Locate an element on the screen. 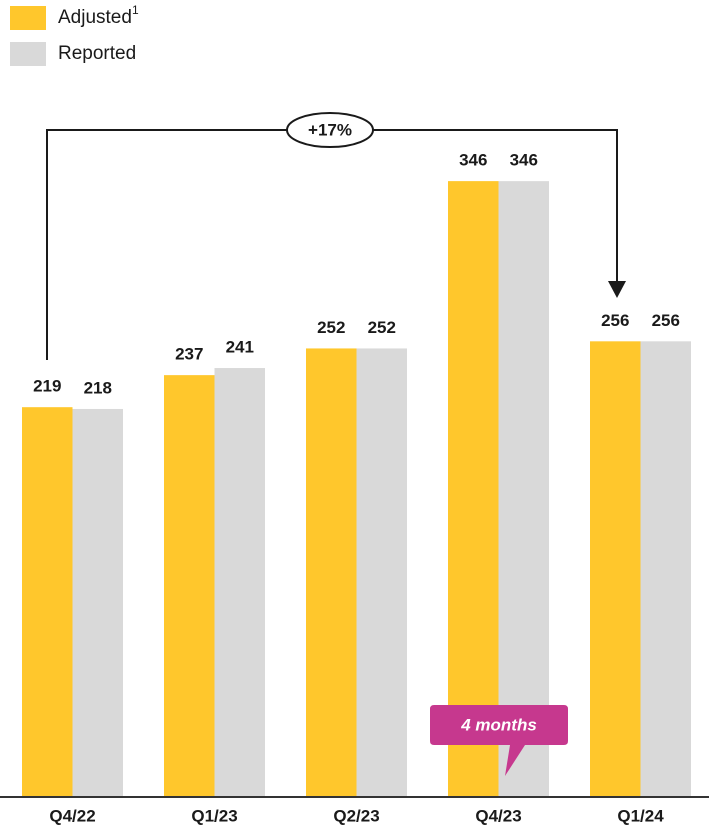  x-tick-label: Q1/24 is located at coordinates (640, 815).